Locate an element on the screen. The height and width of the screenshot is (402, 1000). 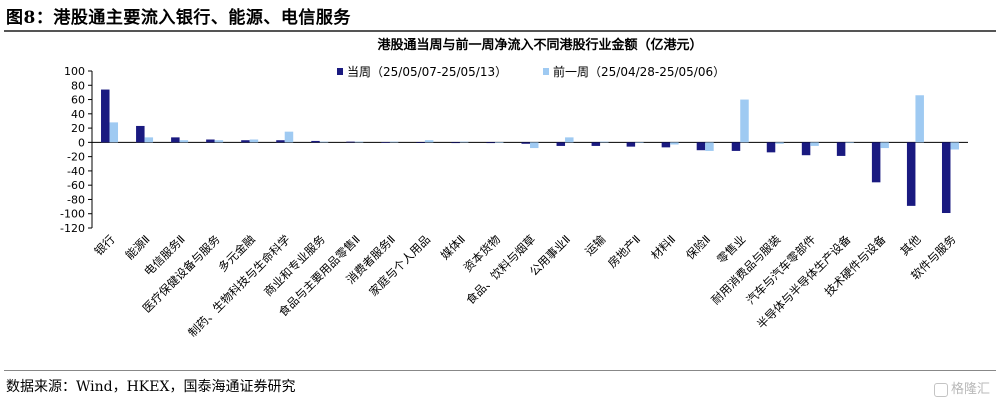
bar-previous-week: 汽车与汽车零部件 前一周（25/04/28-25/05/06）: -5 is located at coordinates (814, 144).